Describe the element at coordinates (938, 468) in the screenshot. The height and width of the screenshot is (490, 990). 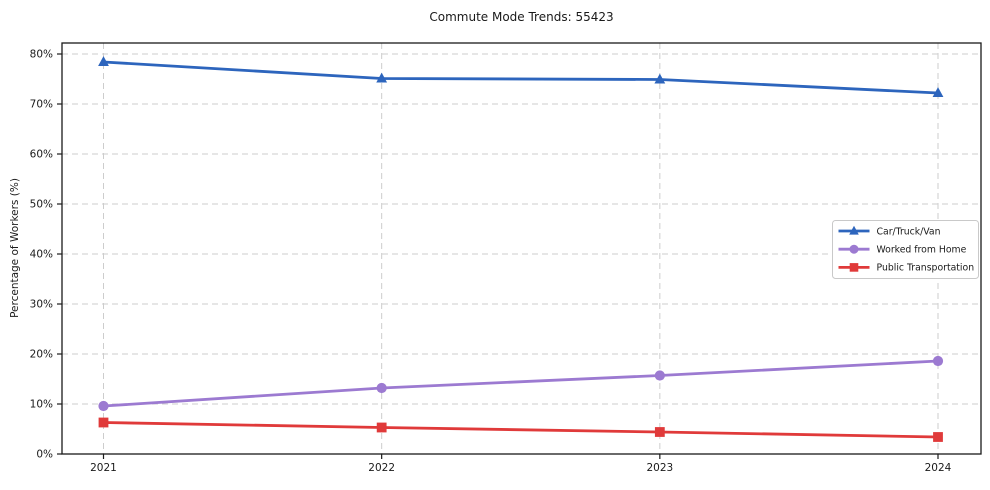
I see `x-tick-label: 2024` at that location.